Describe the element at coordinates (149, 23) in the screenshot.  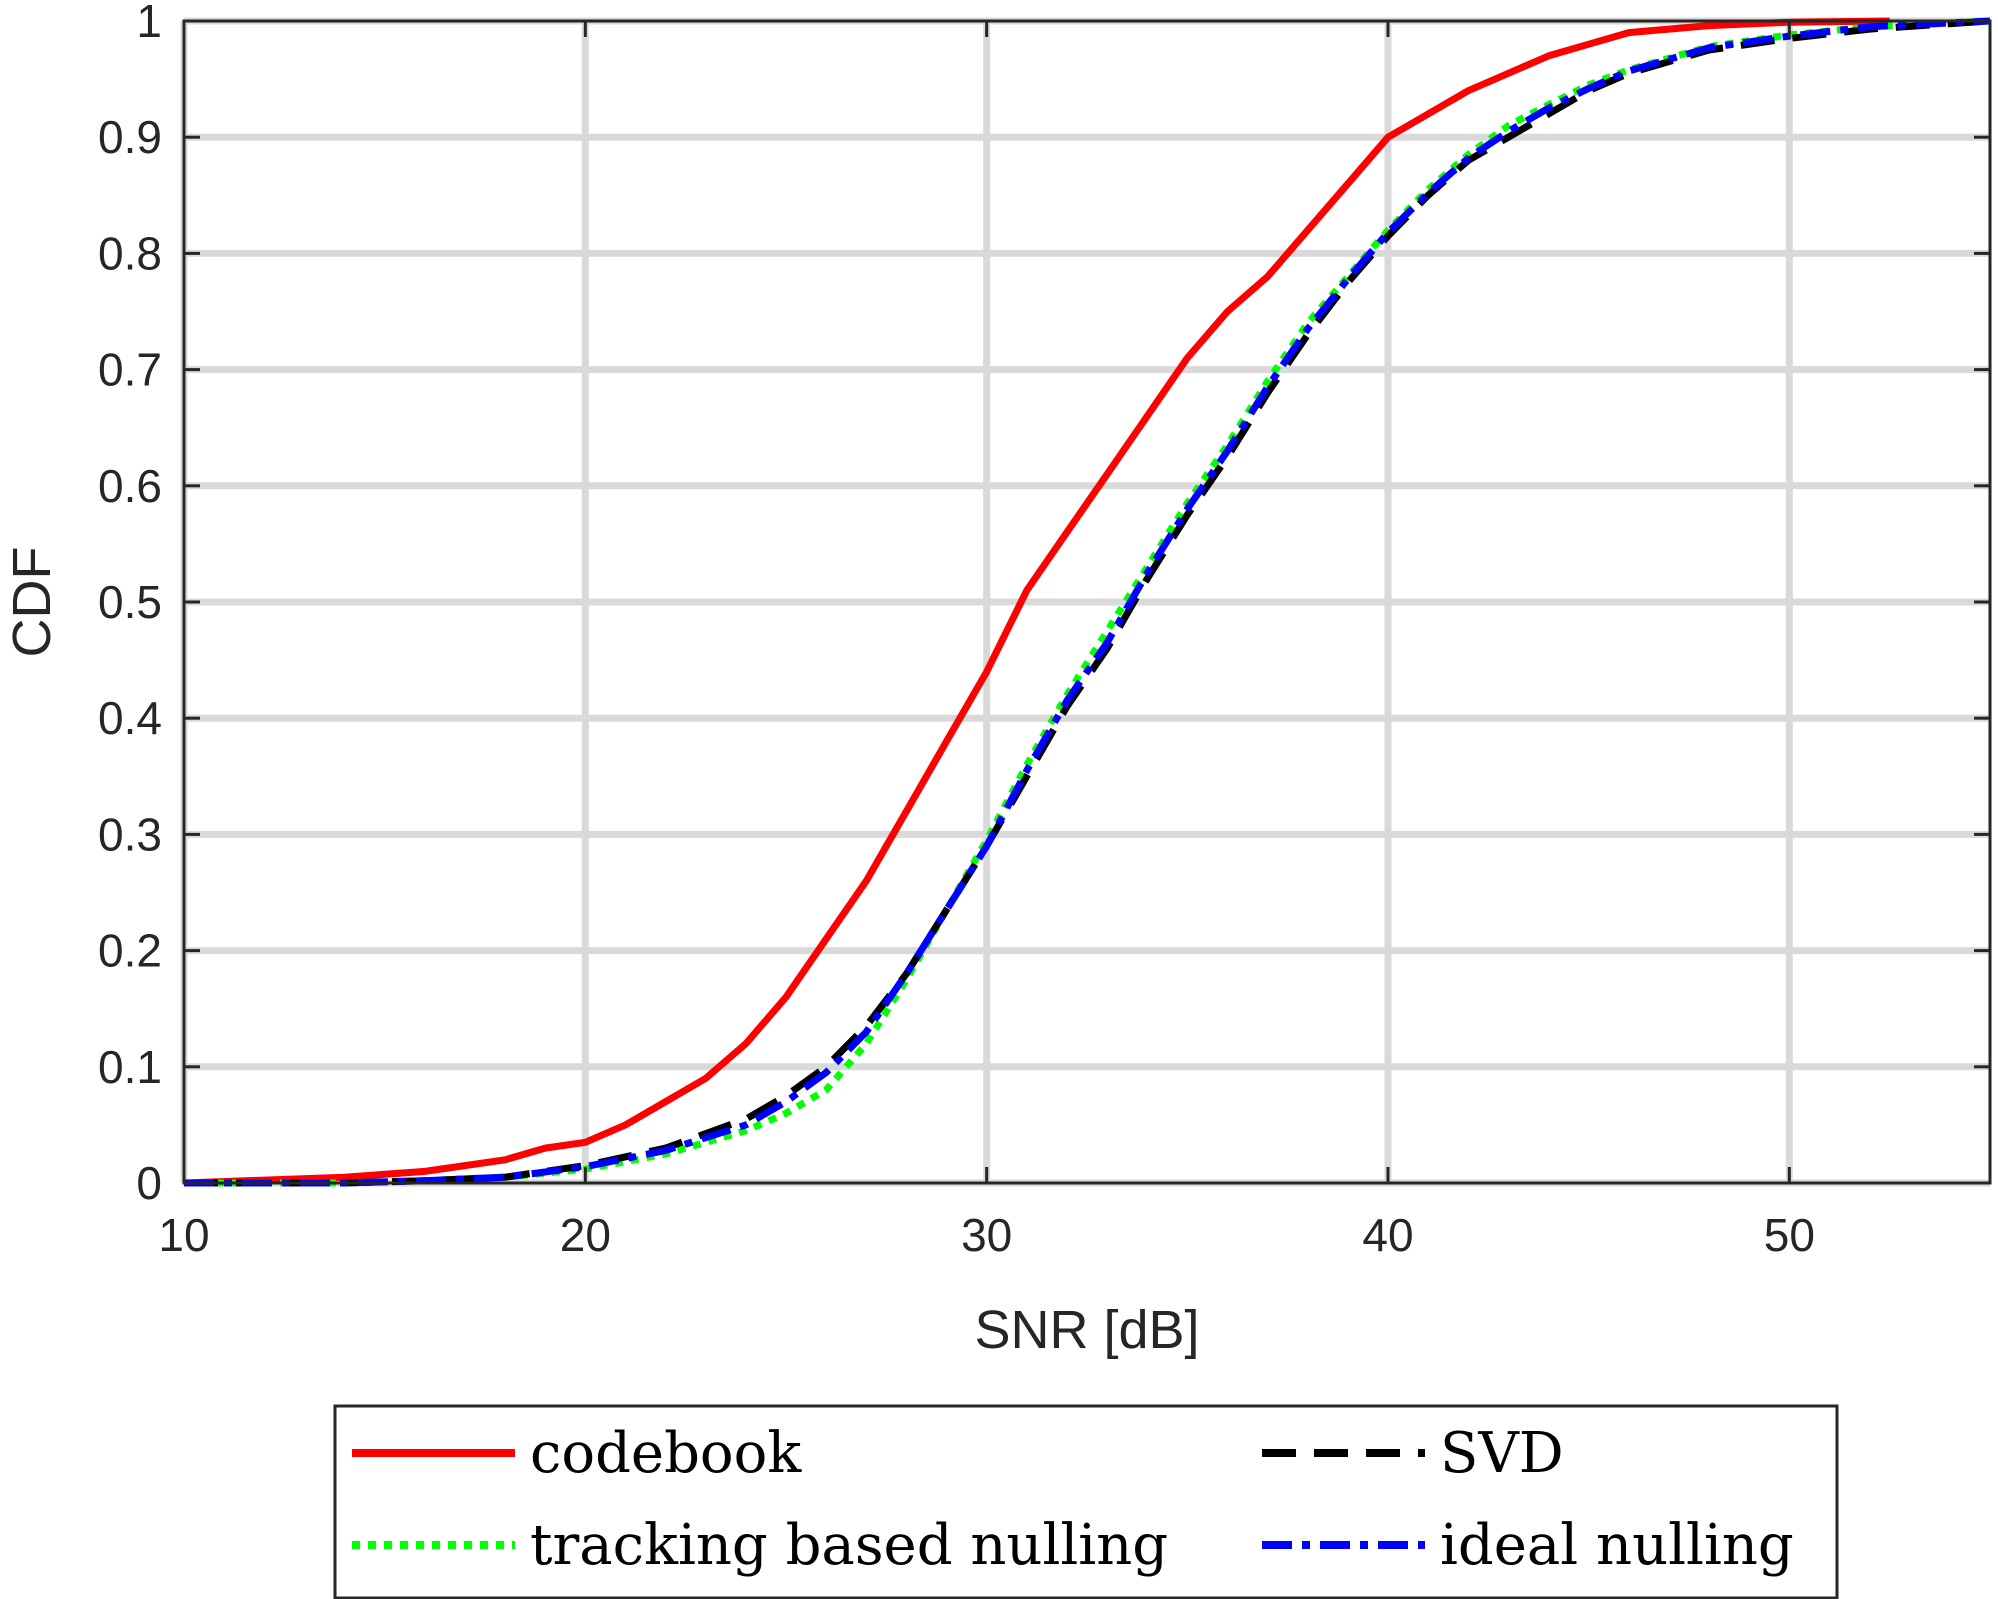
I see `y-tick-label: 1` at that location.